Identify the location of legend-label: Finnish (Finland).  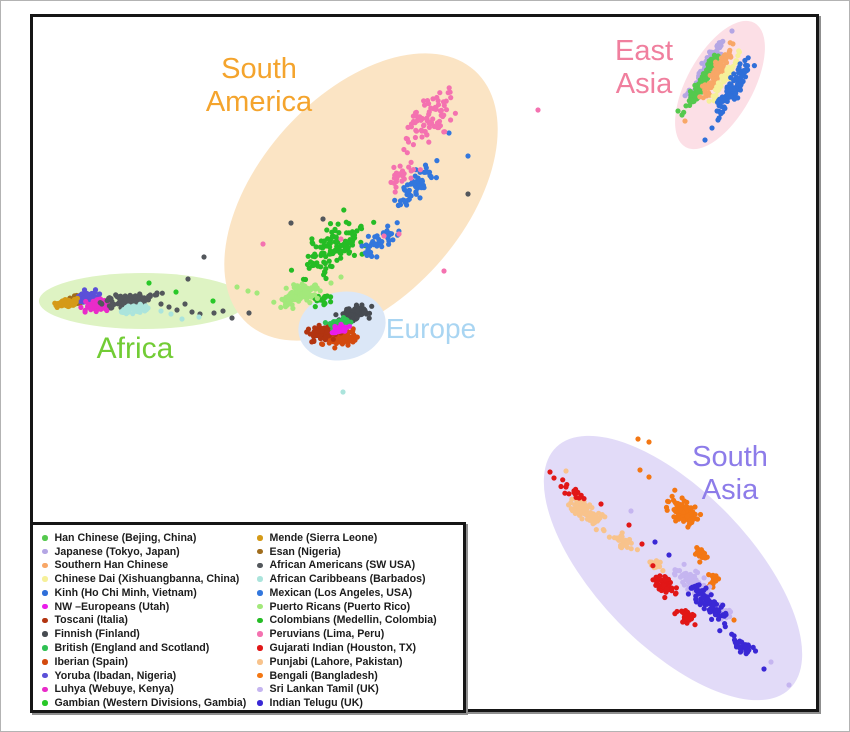
(97, 634).